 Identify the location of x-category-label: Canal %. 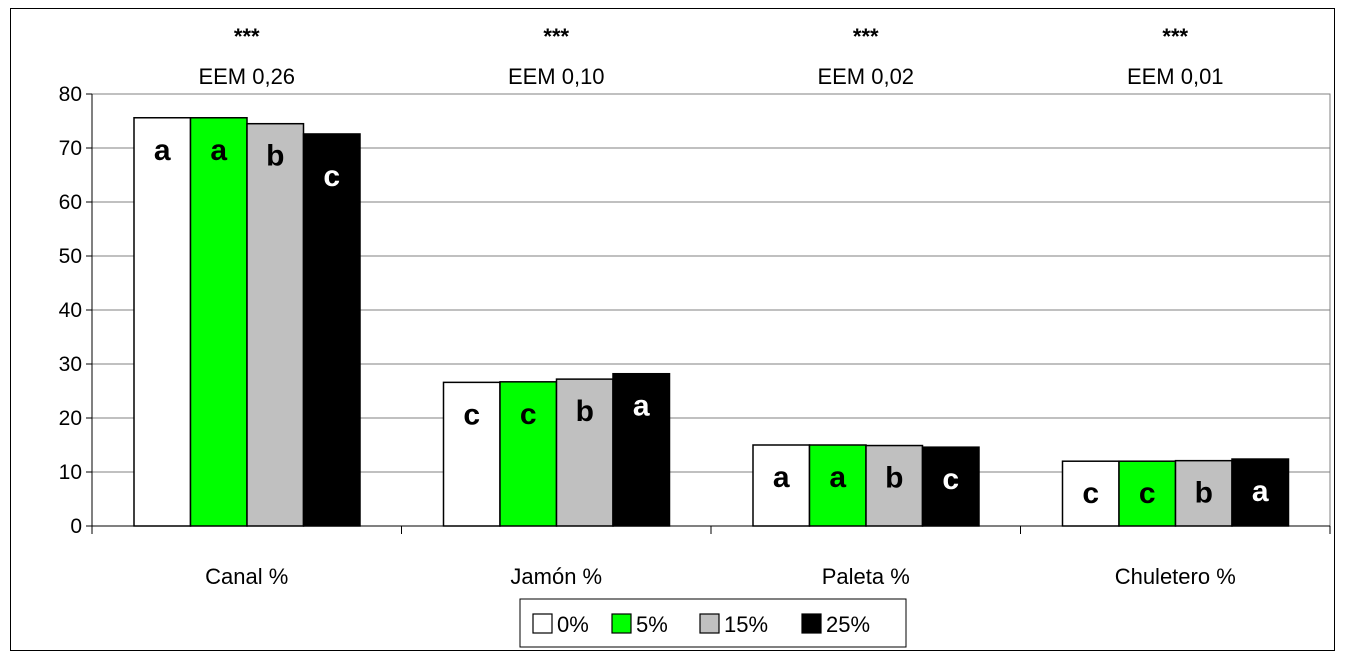
(246, 576).